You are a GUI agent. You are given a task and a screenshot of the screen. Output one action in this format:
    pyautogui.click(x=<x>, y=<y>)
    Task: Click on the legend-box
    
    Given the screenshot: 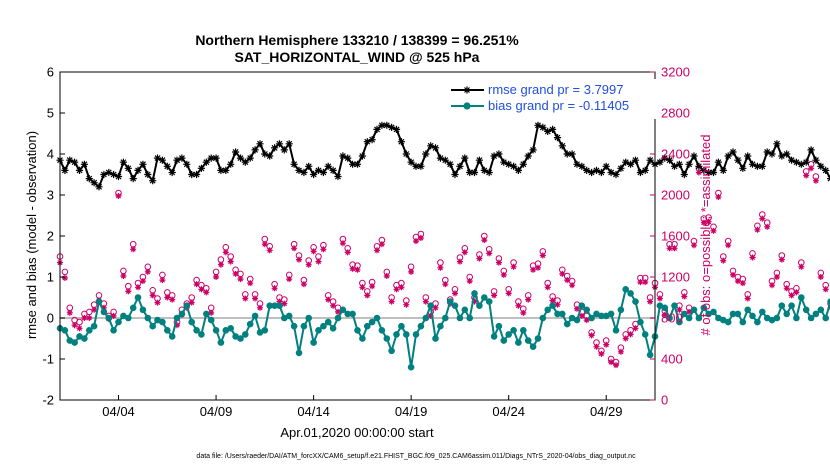 What is the action you would take?
    pyautogui.click(x=551, y=99)
    